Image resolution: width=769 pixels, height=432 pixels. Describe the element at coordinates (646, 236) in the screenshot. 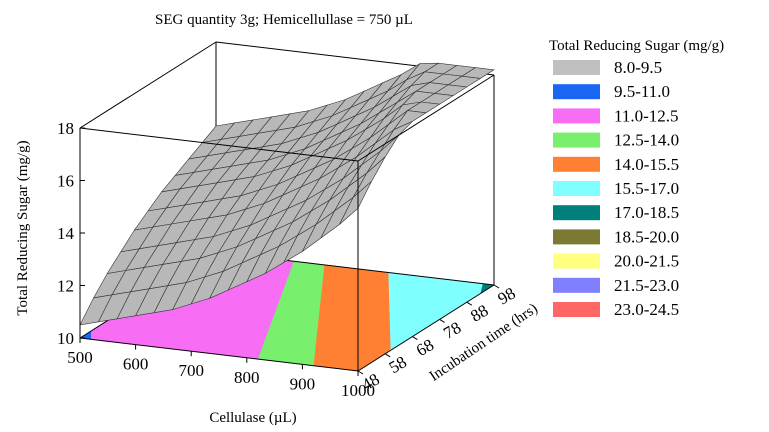

I see `legend-item-label: 18.5-20.0` at that location.